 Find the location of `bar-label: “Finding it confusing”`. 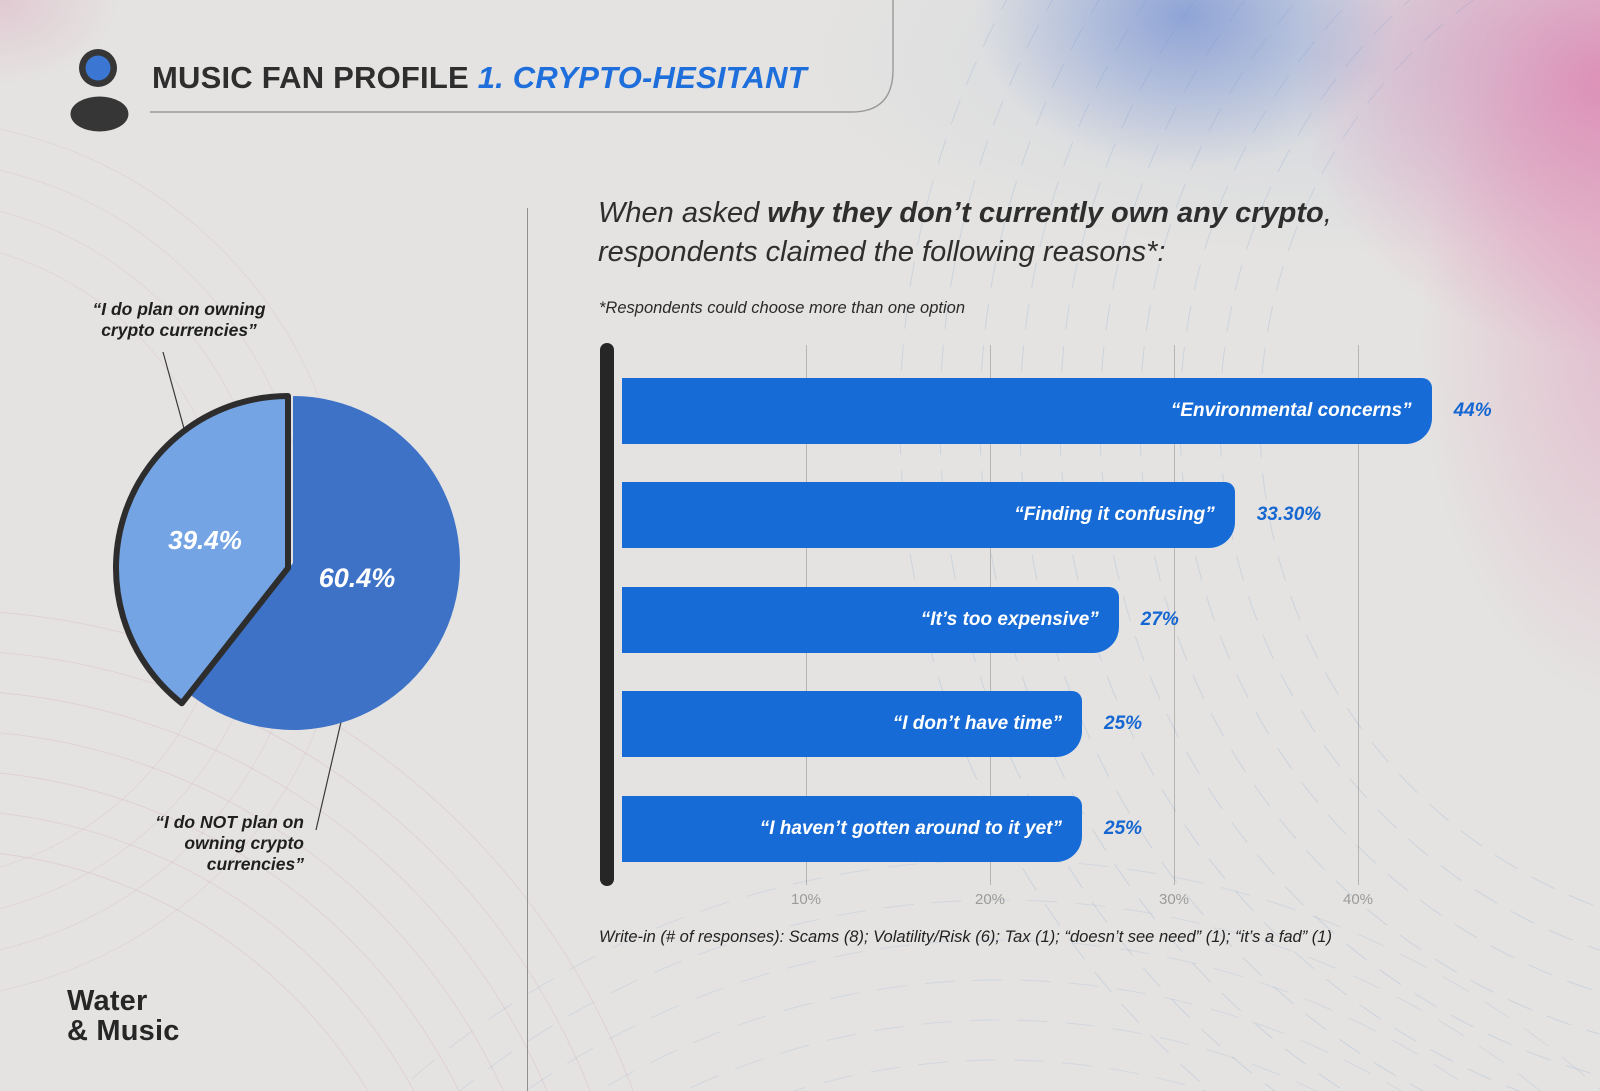

bar-label: “Finding it confusing” is located at coordinates (1114, 514).